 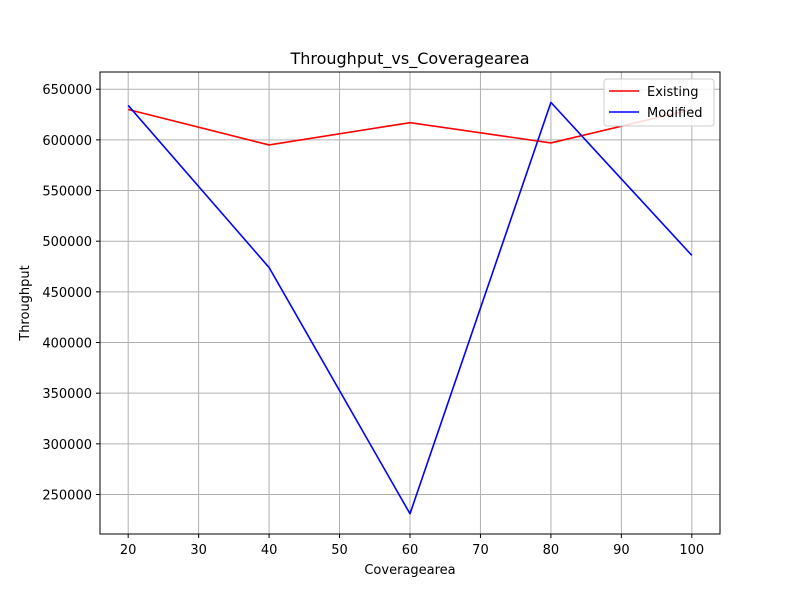 I want to click on x-tick-label: 90, so click(x=621, y=550).